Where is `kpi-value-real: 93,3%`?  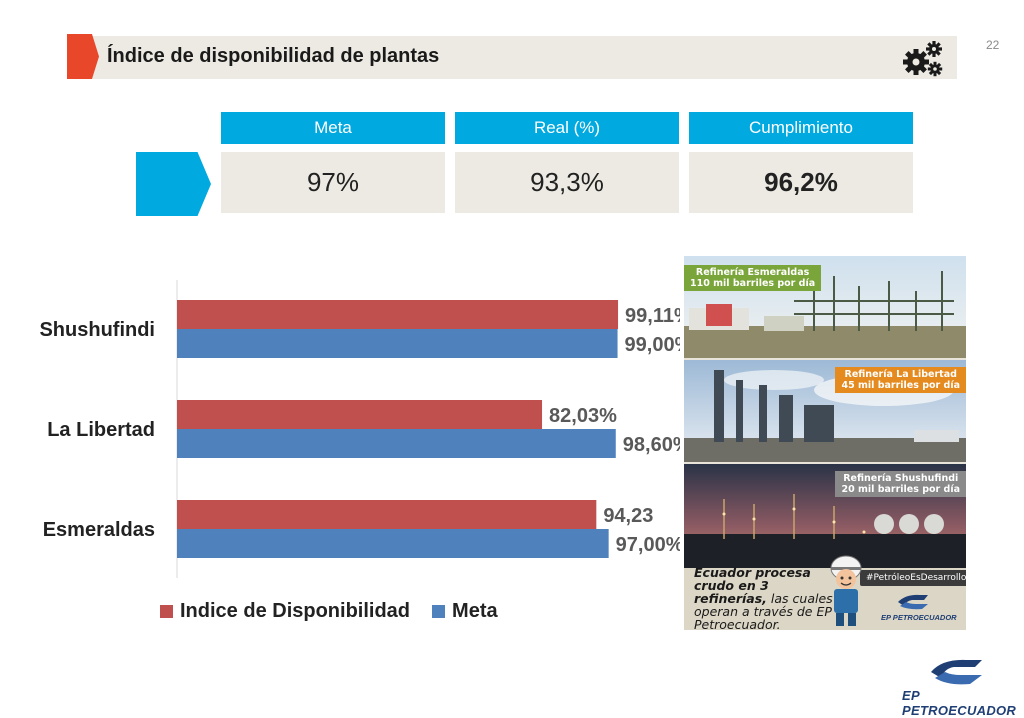
kpi-value-real: 93,3% is located at coordinates (567, 182).